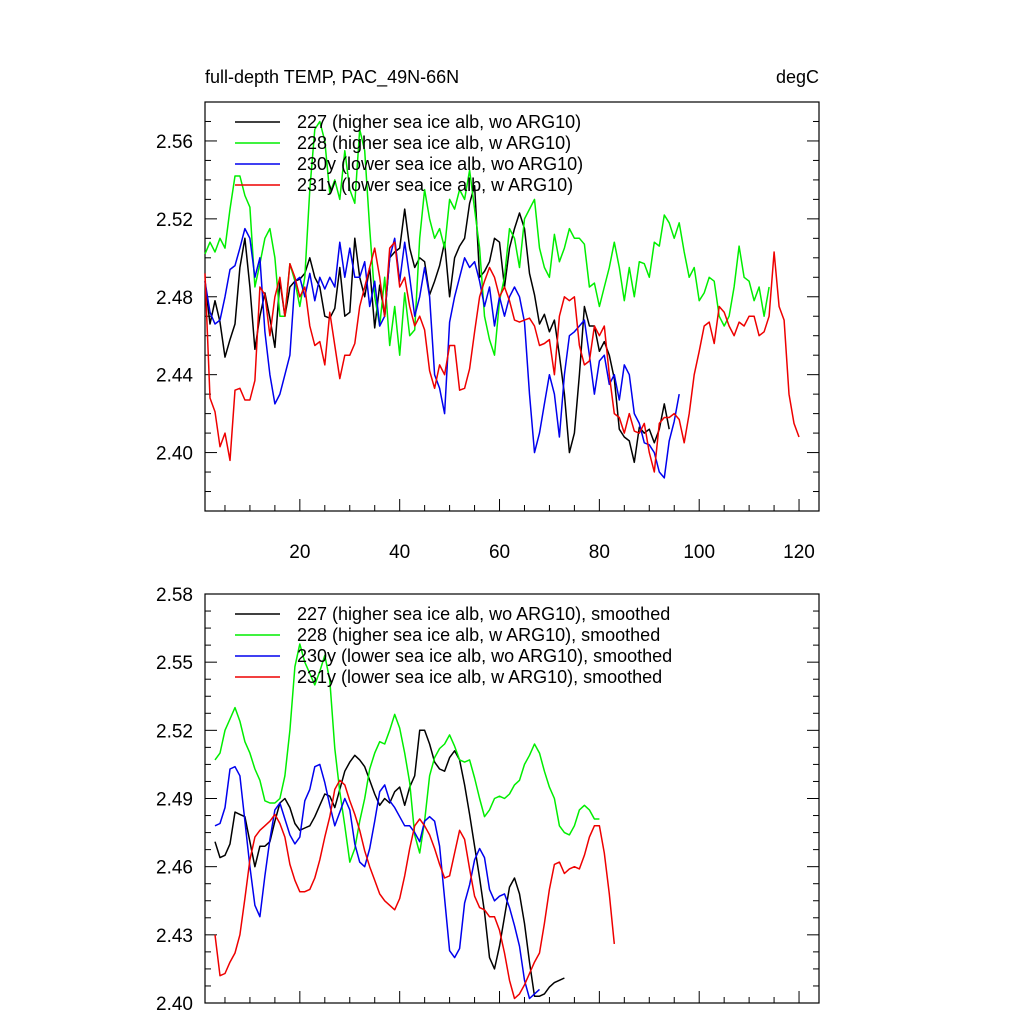 Image resolution: width=1024 pixels, height=1024 pixels. Describe the element at coordinates (299, 552) in the screenshot. I see `top-xtick-label: 20` at that location.